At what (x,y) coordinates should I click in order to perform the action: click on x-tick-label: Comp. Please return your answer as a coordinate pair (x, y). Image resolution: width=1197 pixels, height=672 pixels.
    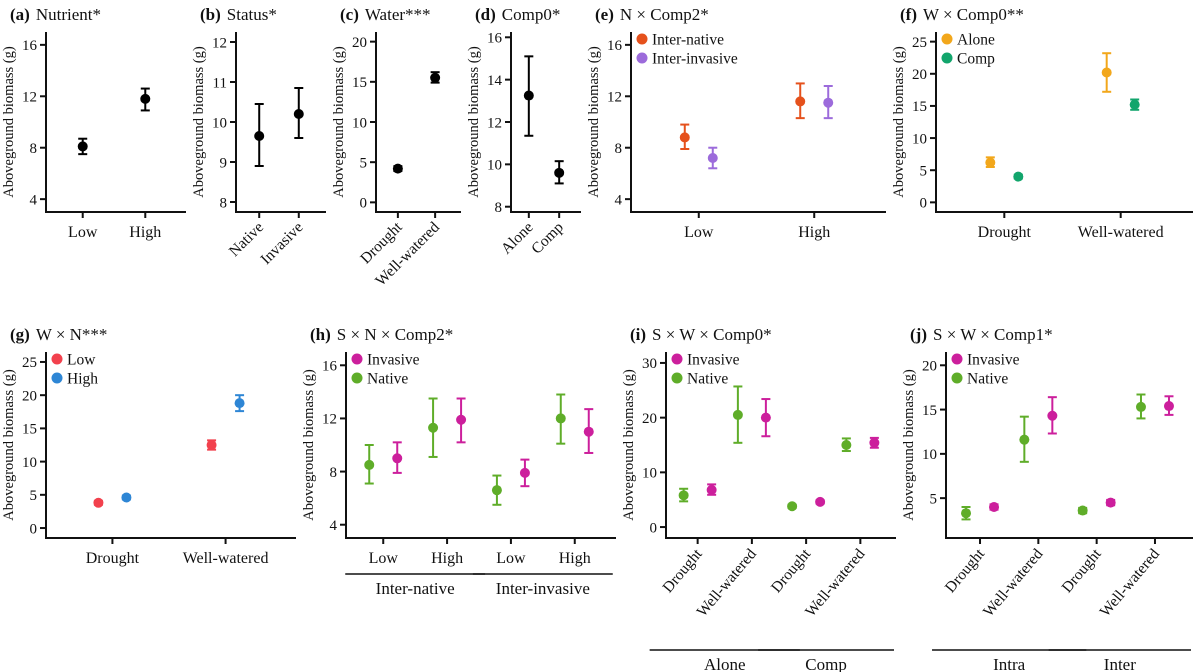
    Looking at the image, I should click on (547, 238).